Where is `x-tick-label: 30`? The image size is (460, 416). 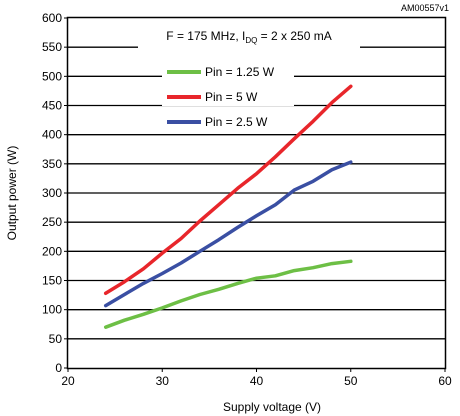 x-tick-label: 30 is located at coordinates (163, 381).